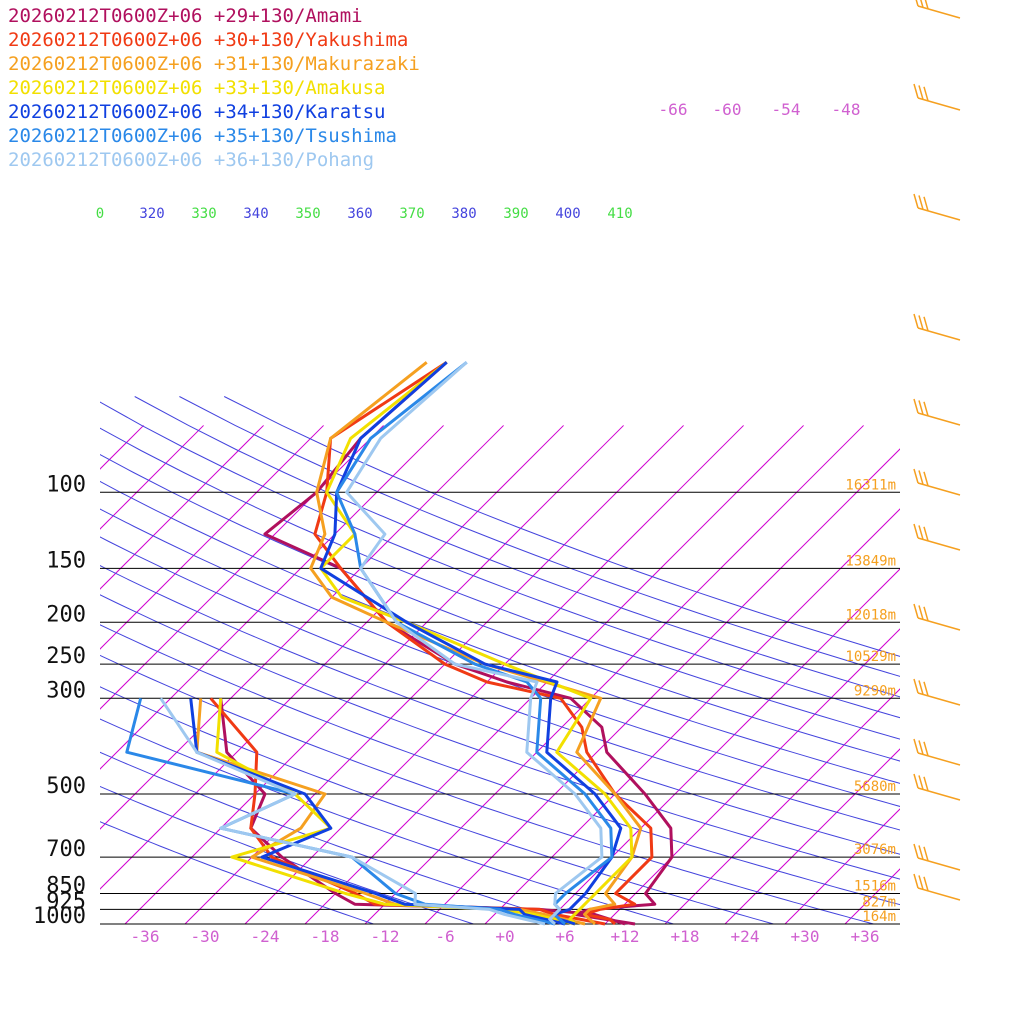 This screenshot has height=1024, width=1024. What do you see at coordinates (870, 657) in the screenshot?
I see `height-label: 10529m` at bounding box center [870, 657].